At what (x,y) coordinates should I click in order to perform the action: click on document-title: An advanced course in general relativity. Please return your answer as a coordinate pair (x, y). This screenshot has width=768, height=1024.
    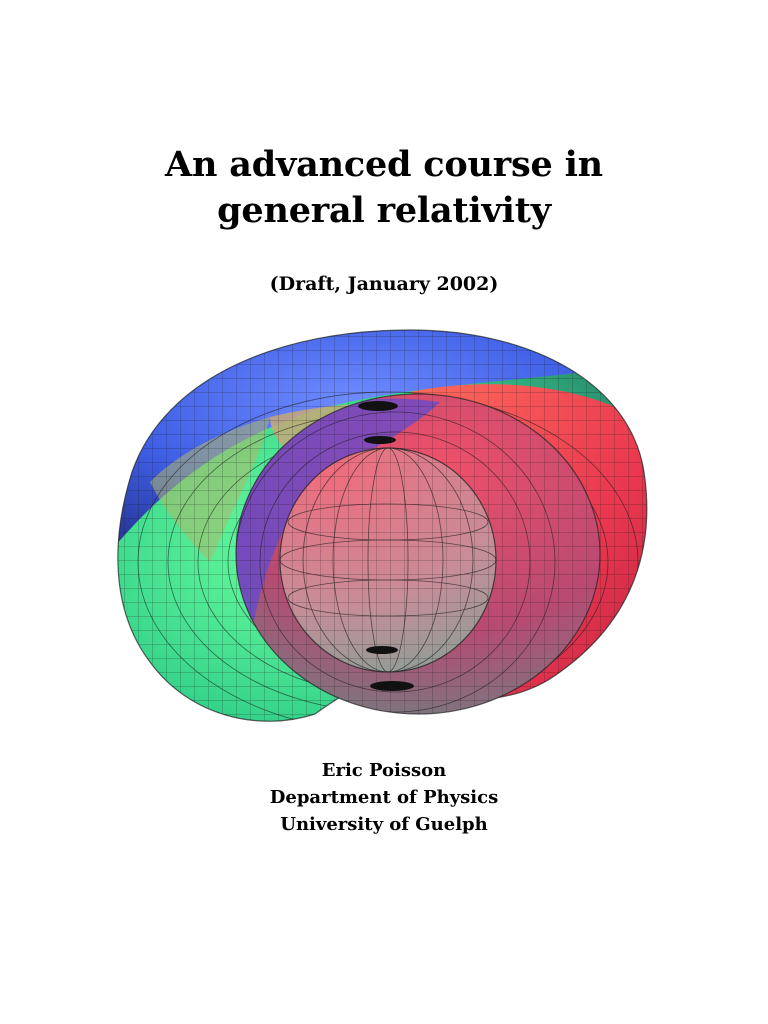
    Looking at the image, I should click on (384, 188).